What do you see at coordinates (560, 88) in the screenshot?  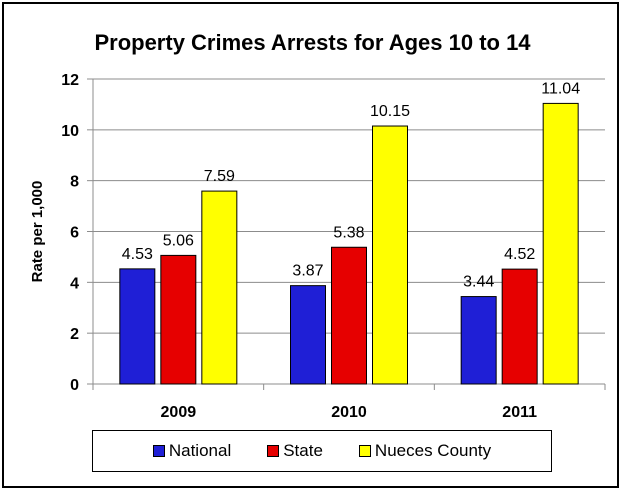 I see `data-label: 11.04` at bounding box center [560, 88].